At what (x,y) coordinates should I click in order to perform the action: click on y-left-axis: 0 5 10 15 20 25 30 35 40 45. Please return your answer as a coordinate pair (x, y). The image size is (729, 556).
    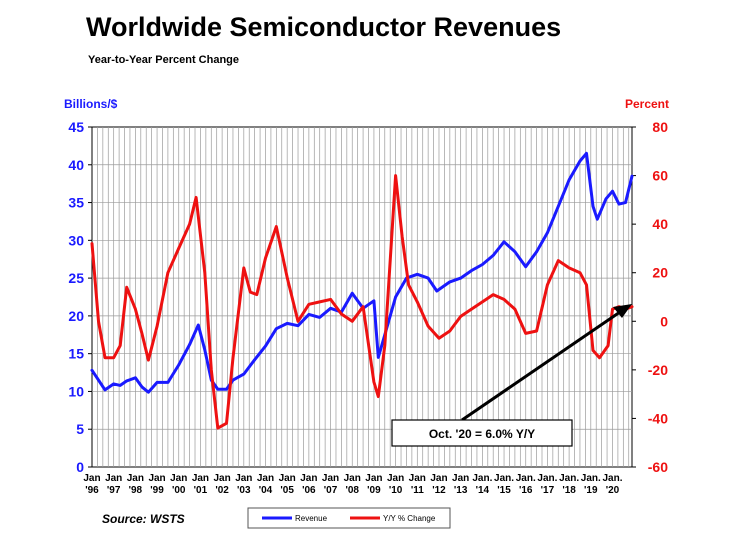
    Looking at the image, I should click on (80, 297).